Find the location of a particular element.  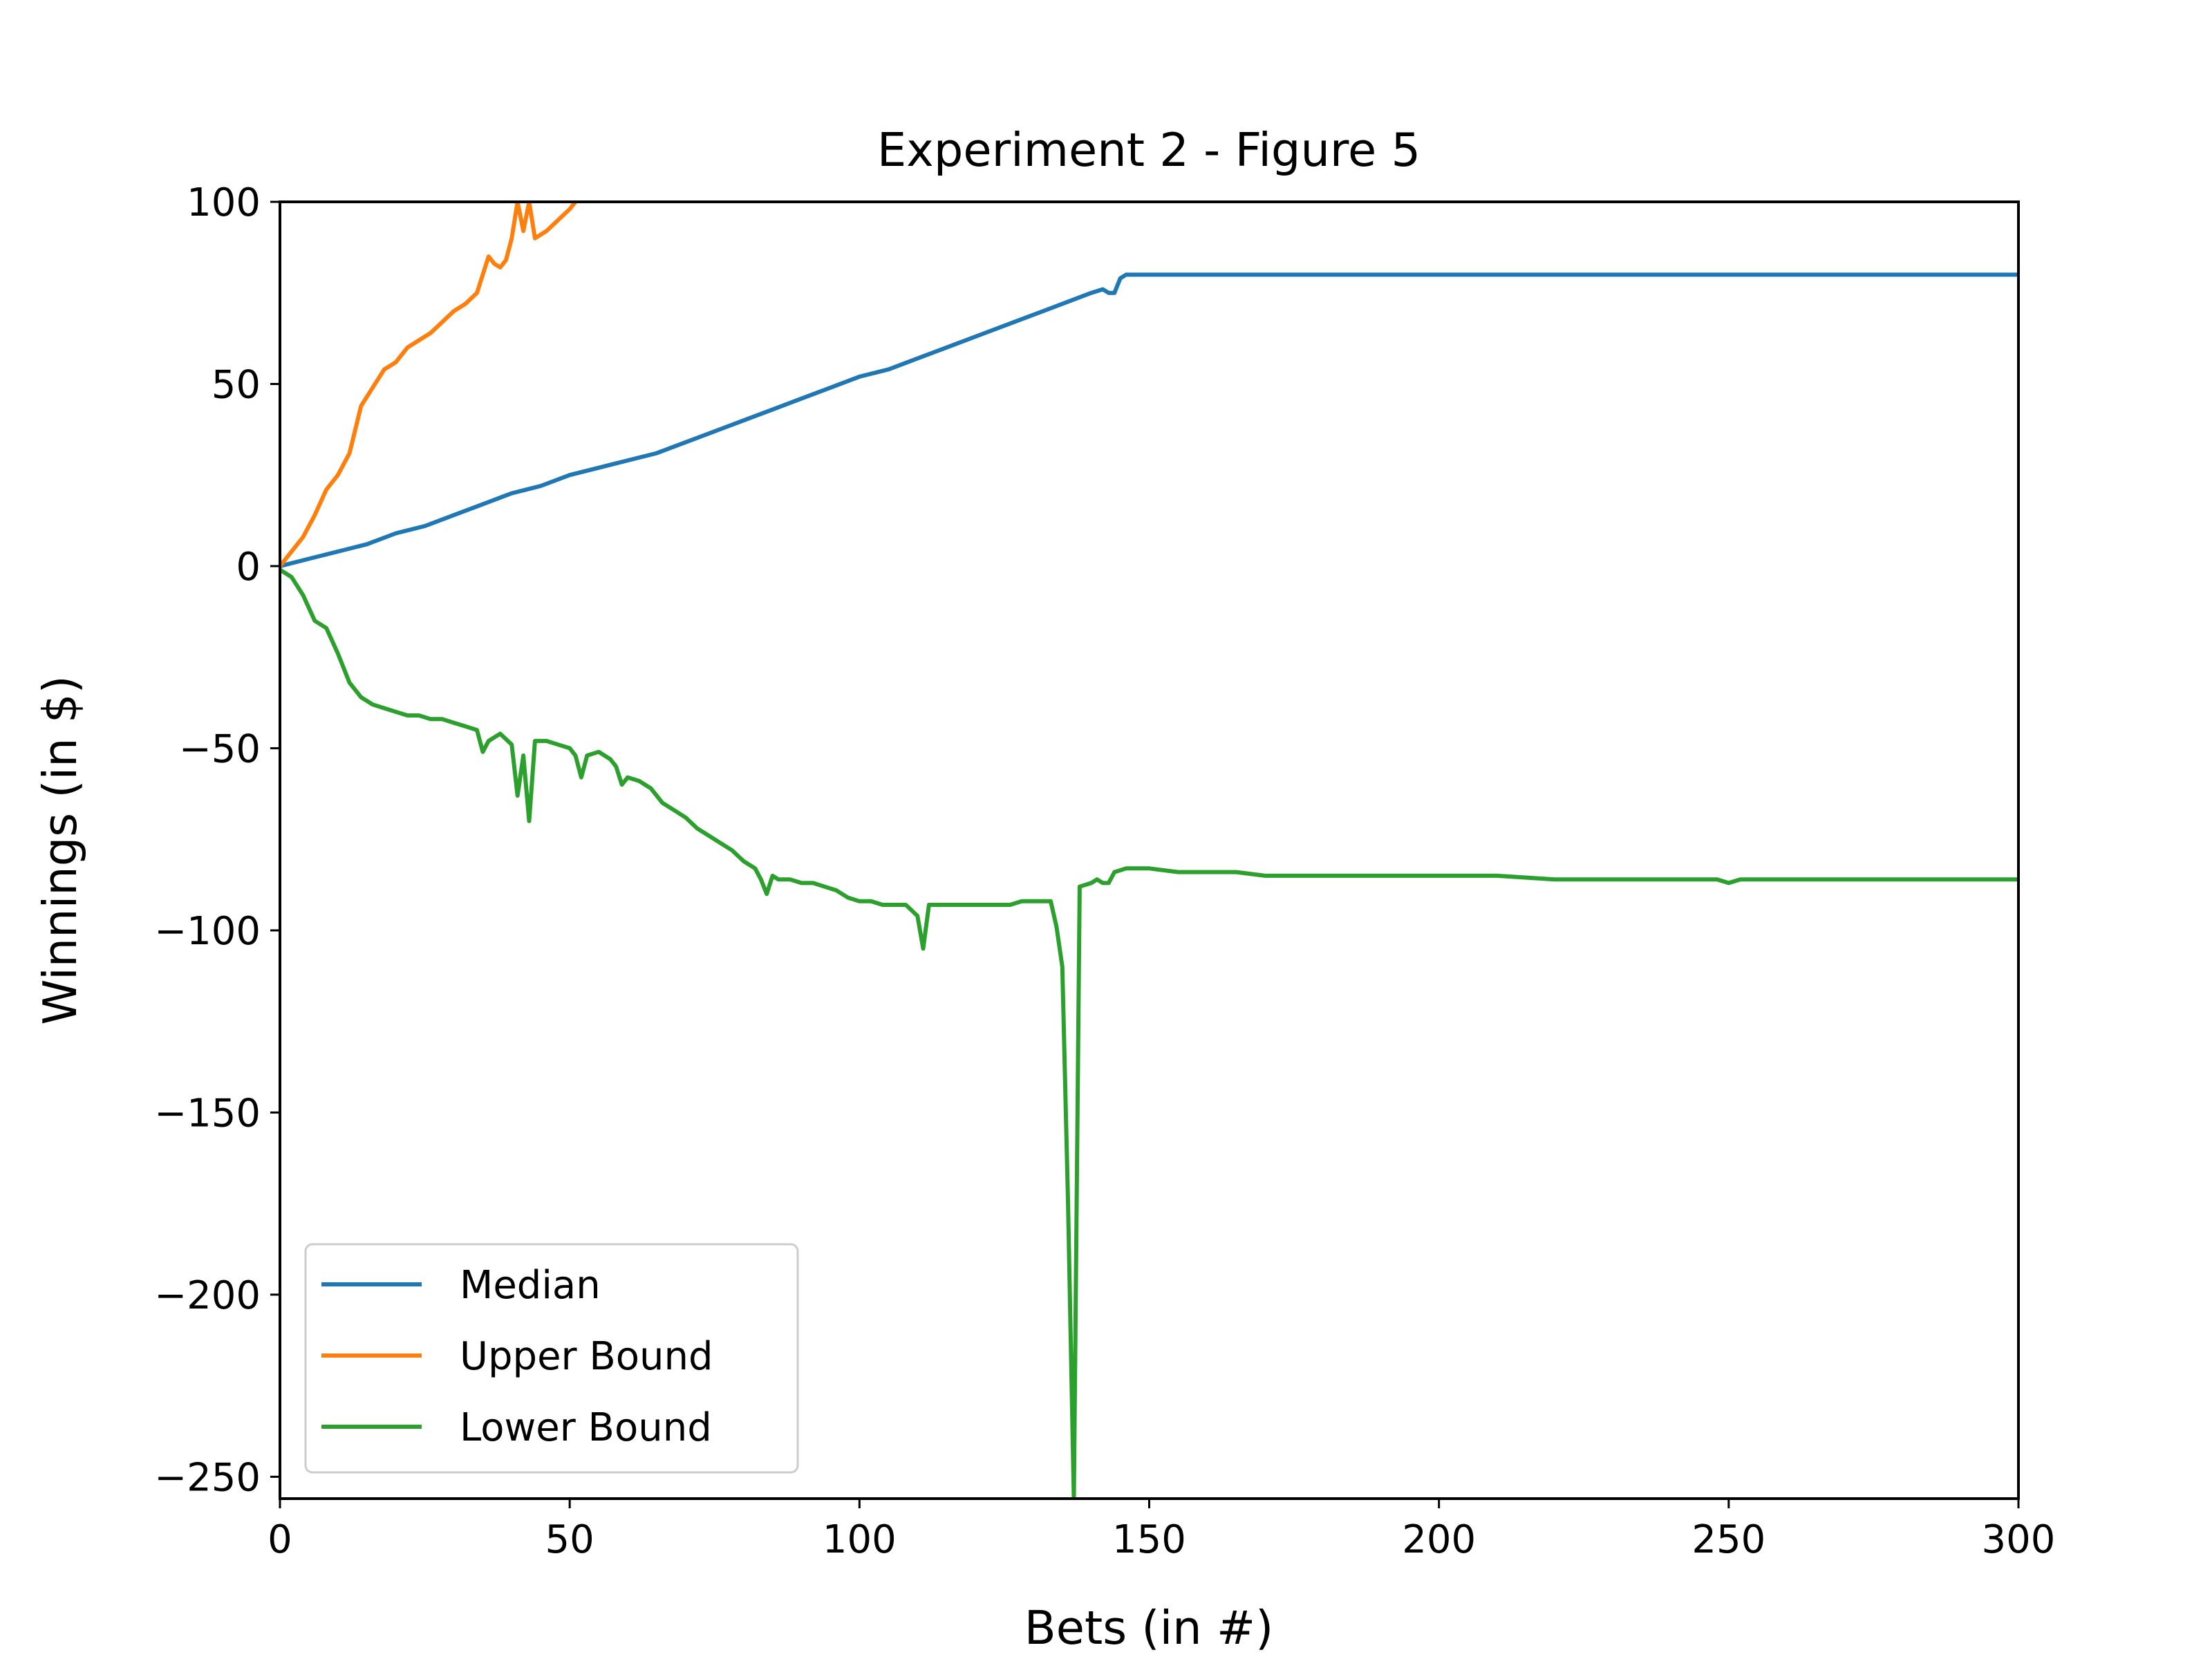

x-tick-label: 0 is located at coordinates (280, 1540).